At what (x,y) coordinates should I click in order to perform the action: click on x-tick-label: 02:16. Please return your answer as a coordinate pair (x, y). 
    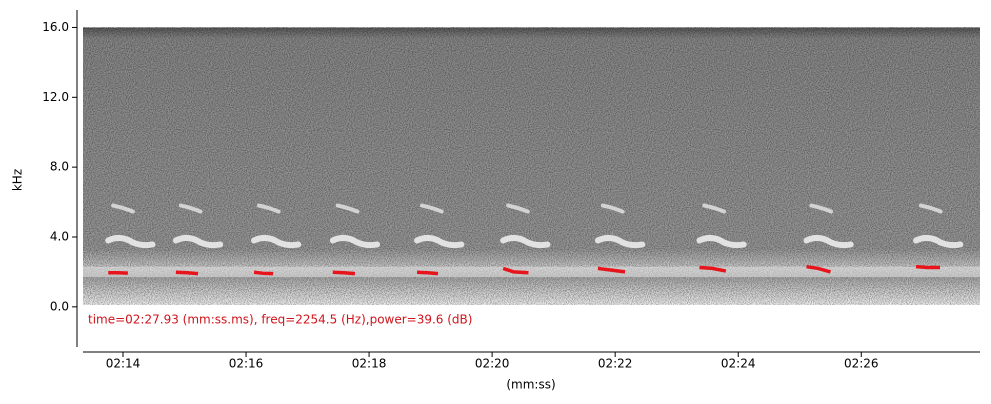
    Looking at the image, I should click on (246, 364).